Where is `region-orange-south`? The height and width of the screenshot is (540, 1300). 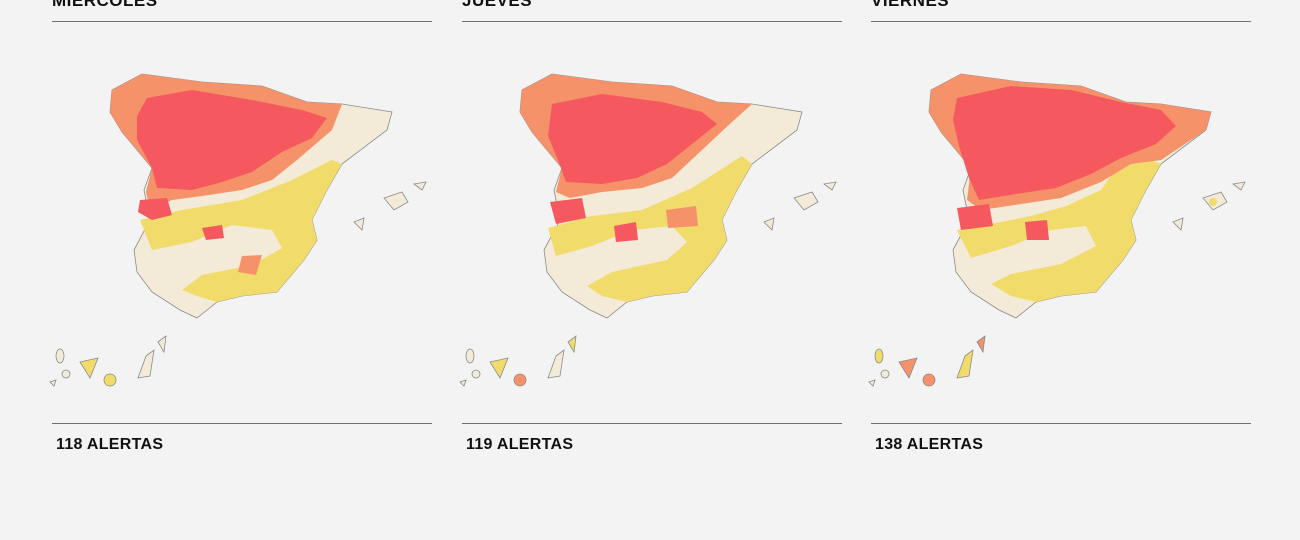 region-orange-south is located at coordinates (250, 265).